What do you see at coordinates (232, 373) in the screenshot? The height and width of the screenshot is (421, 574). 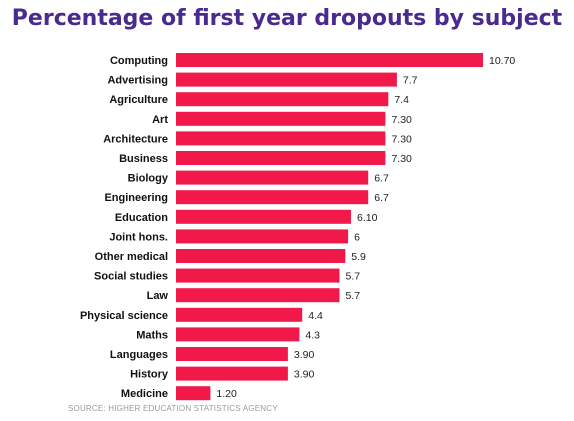 I see `bar-history` at bounding box center [232, 373].